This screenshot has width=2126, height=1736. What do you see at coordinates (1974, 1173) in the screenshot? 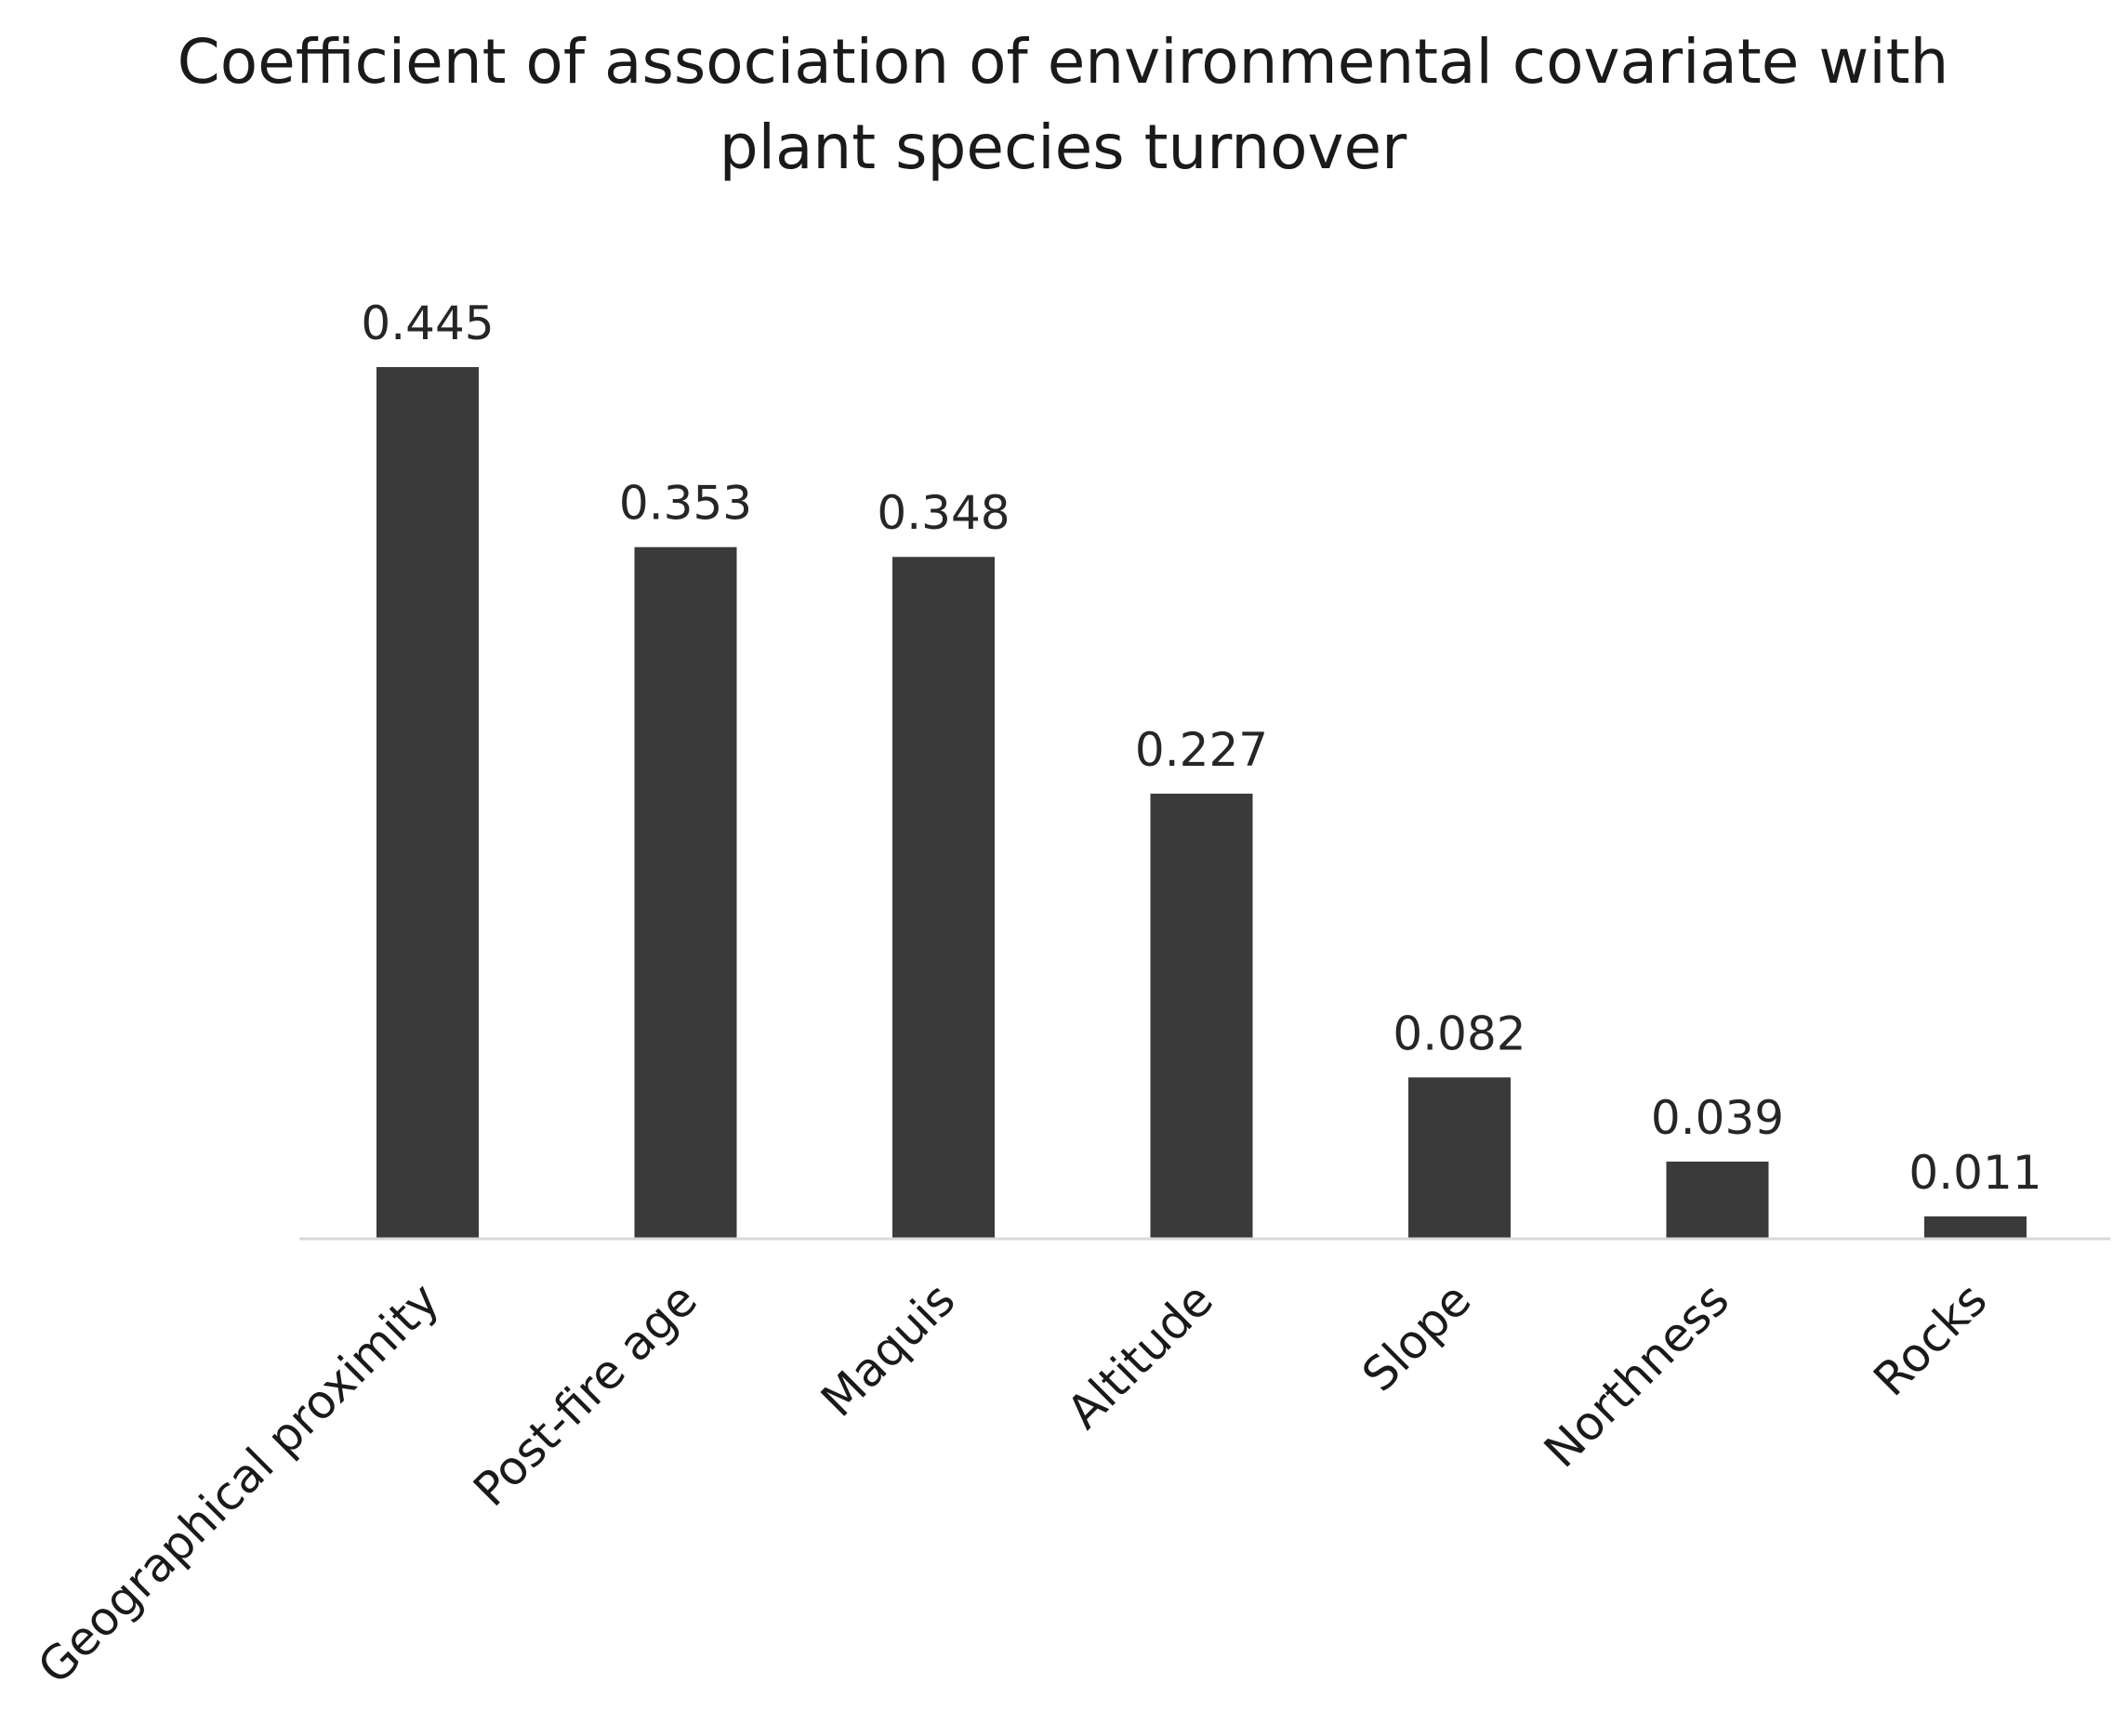
I see `data-label-rocks: 0.011` at bounding box center [1974, 1173].